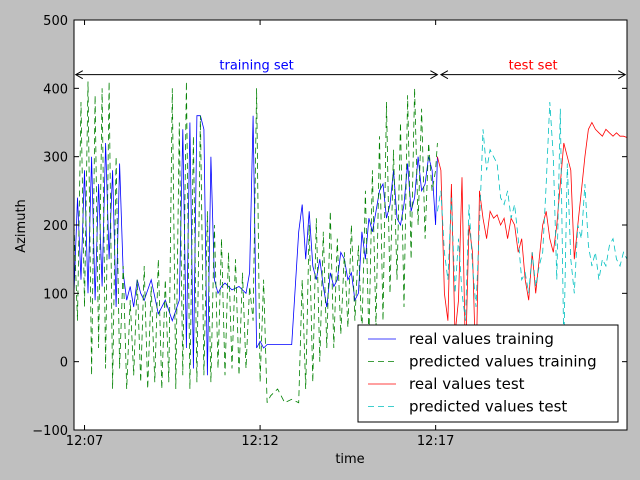 The width and height of the screenshot is (640, 480). What do you see at coordinates (55, 21) in the screenshot?
I see `y-tick-label: 500` at bounding box center [55, 21].